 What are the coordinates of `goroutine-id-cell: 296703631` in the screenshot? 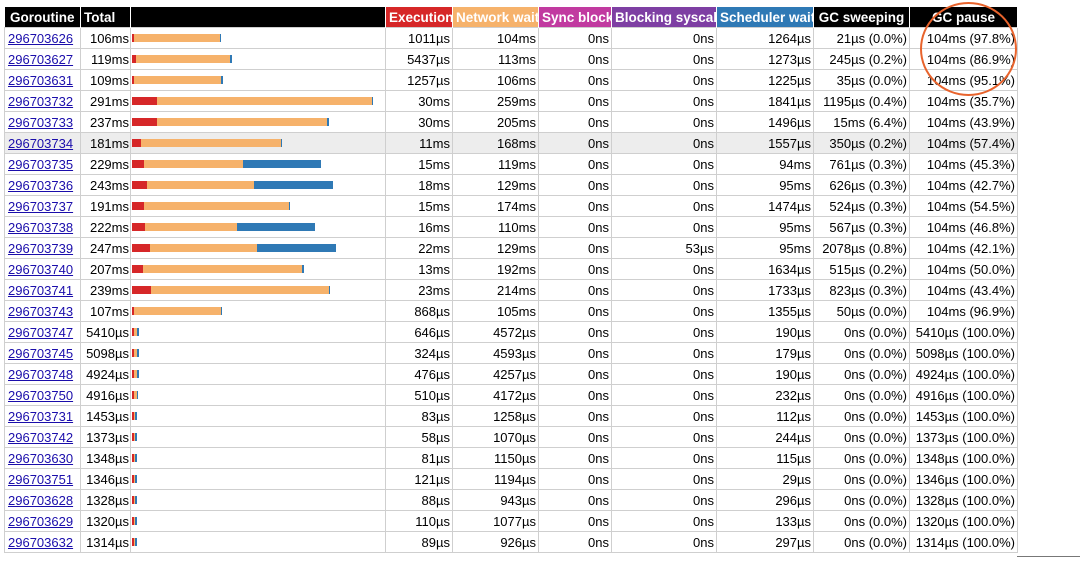 It's located at (42, 80).